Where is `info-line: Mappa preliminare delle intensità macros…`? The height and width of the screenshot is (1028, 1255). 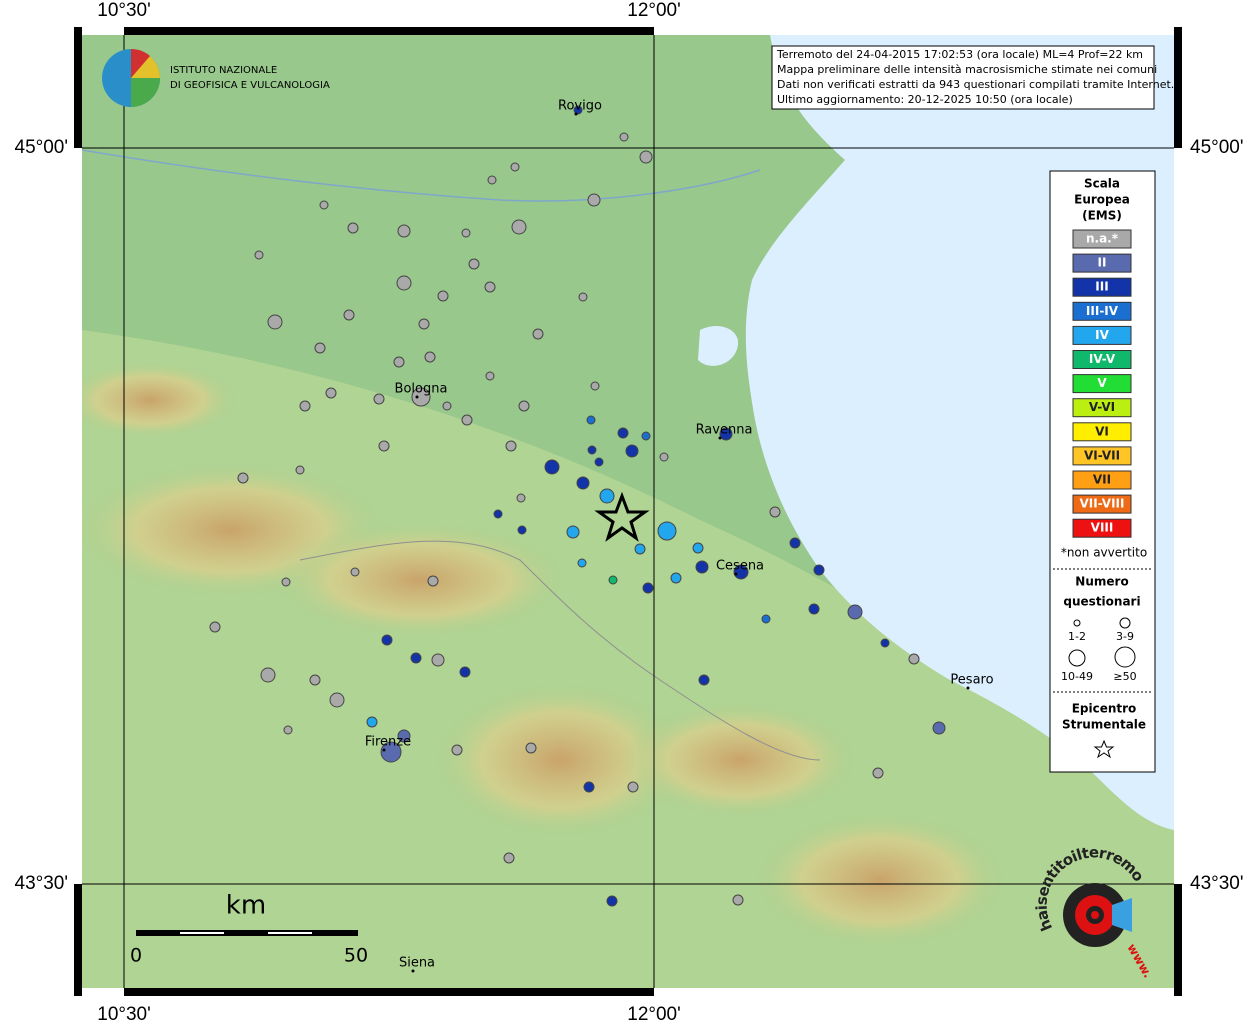 info-line: Mappa preliminare delle intensità macros… is located at coordinates (967, 69).